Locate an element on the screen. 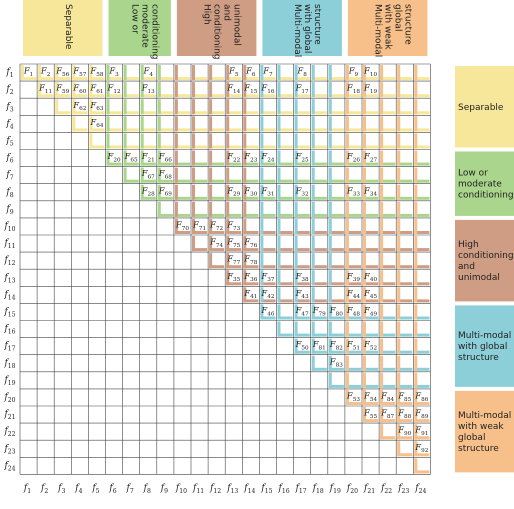 The height and width of the screenshot is (509, 514). cell-label: F23 is located at coordinates (250, 157).